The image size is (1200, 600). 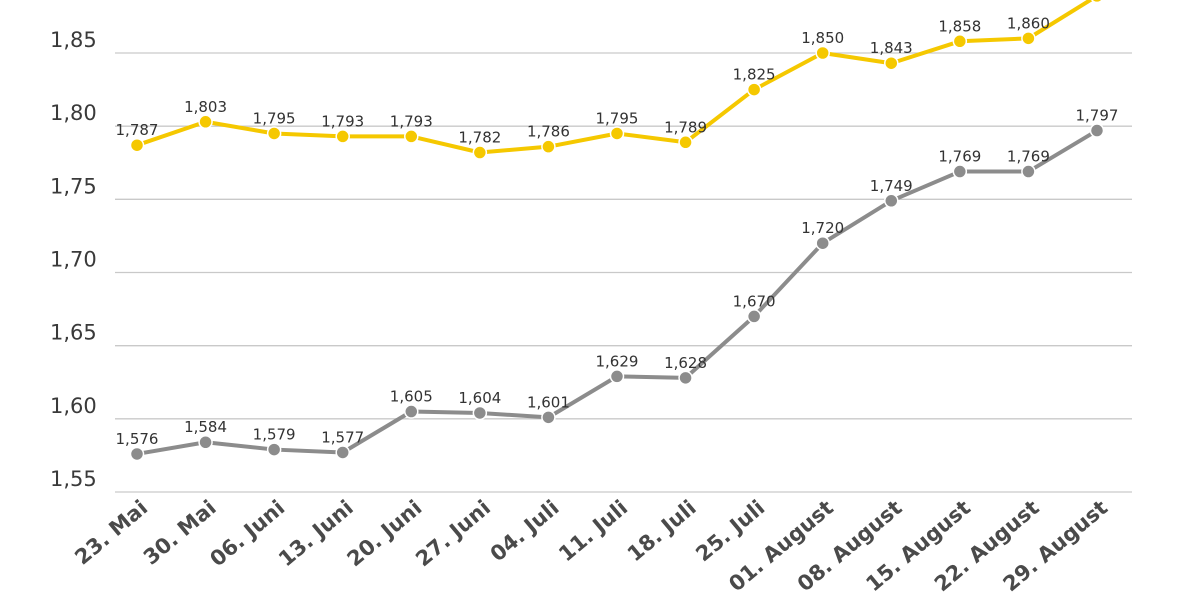 I want to click on x-tick-label: 27. Juni, so click(x=453, y=533).